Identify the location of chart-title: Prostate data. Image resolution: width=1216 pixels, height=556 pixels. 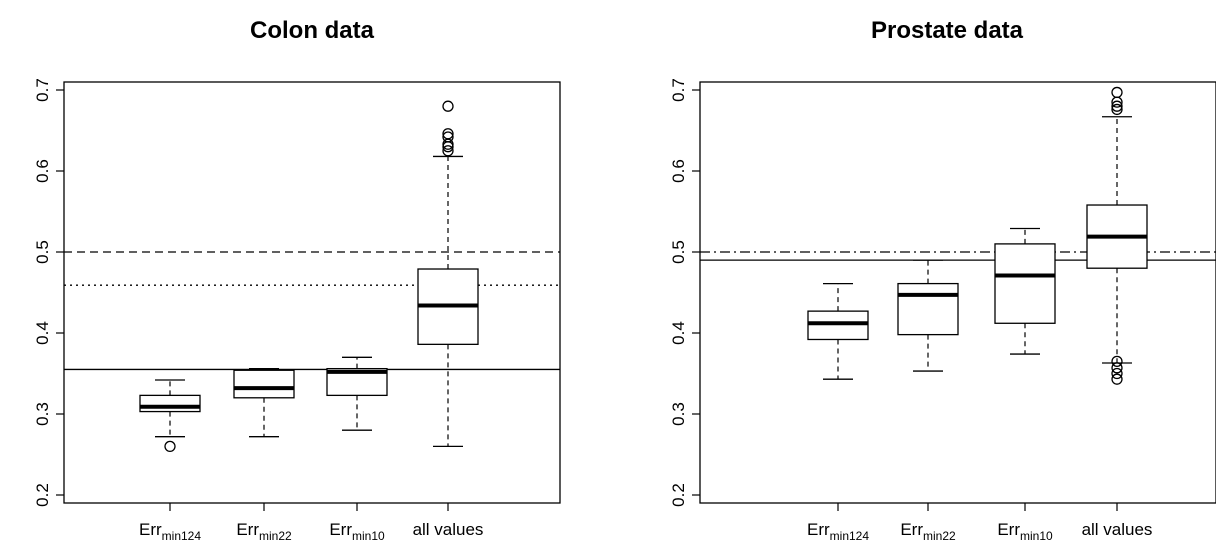
(947, 30).